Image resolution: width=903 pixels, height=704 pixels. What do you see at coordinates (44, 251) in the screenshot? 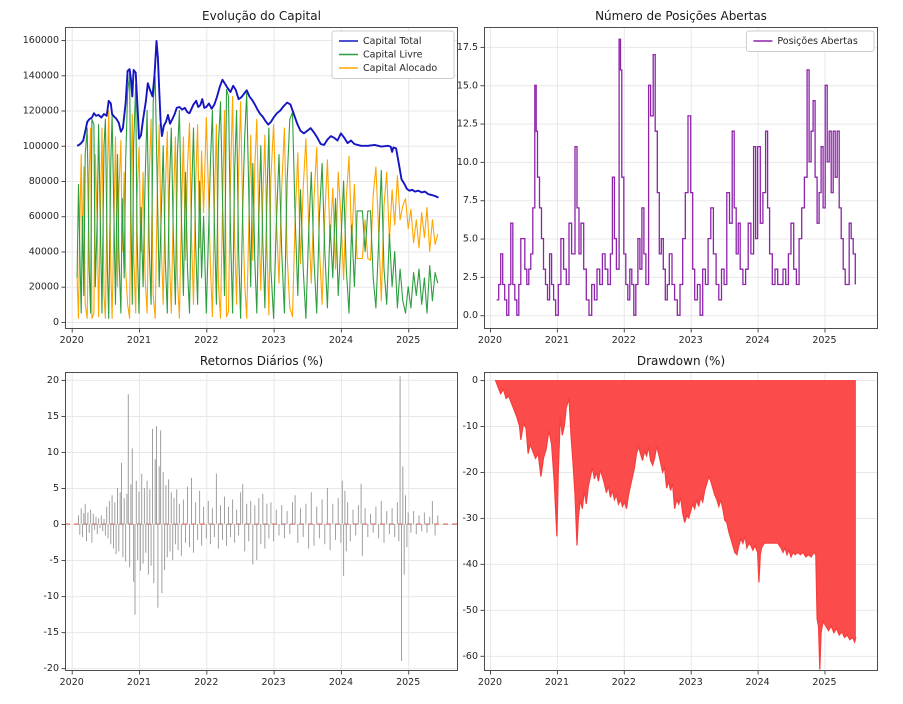
I see `svg-text: 40000` at bounding box center [44, 251].